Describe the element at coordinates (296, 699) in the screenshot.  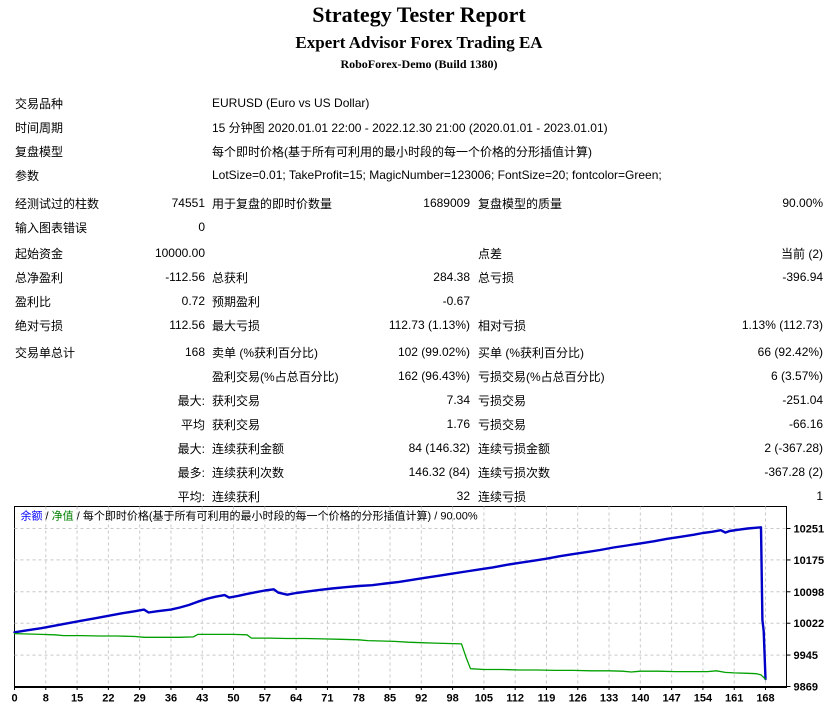
I see `x-axis-label: 64` at that location.